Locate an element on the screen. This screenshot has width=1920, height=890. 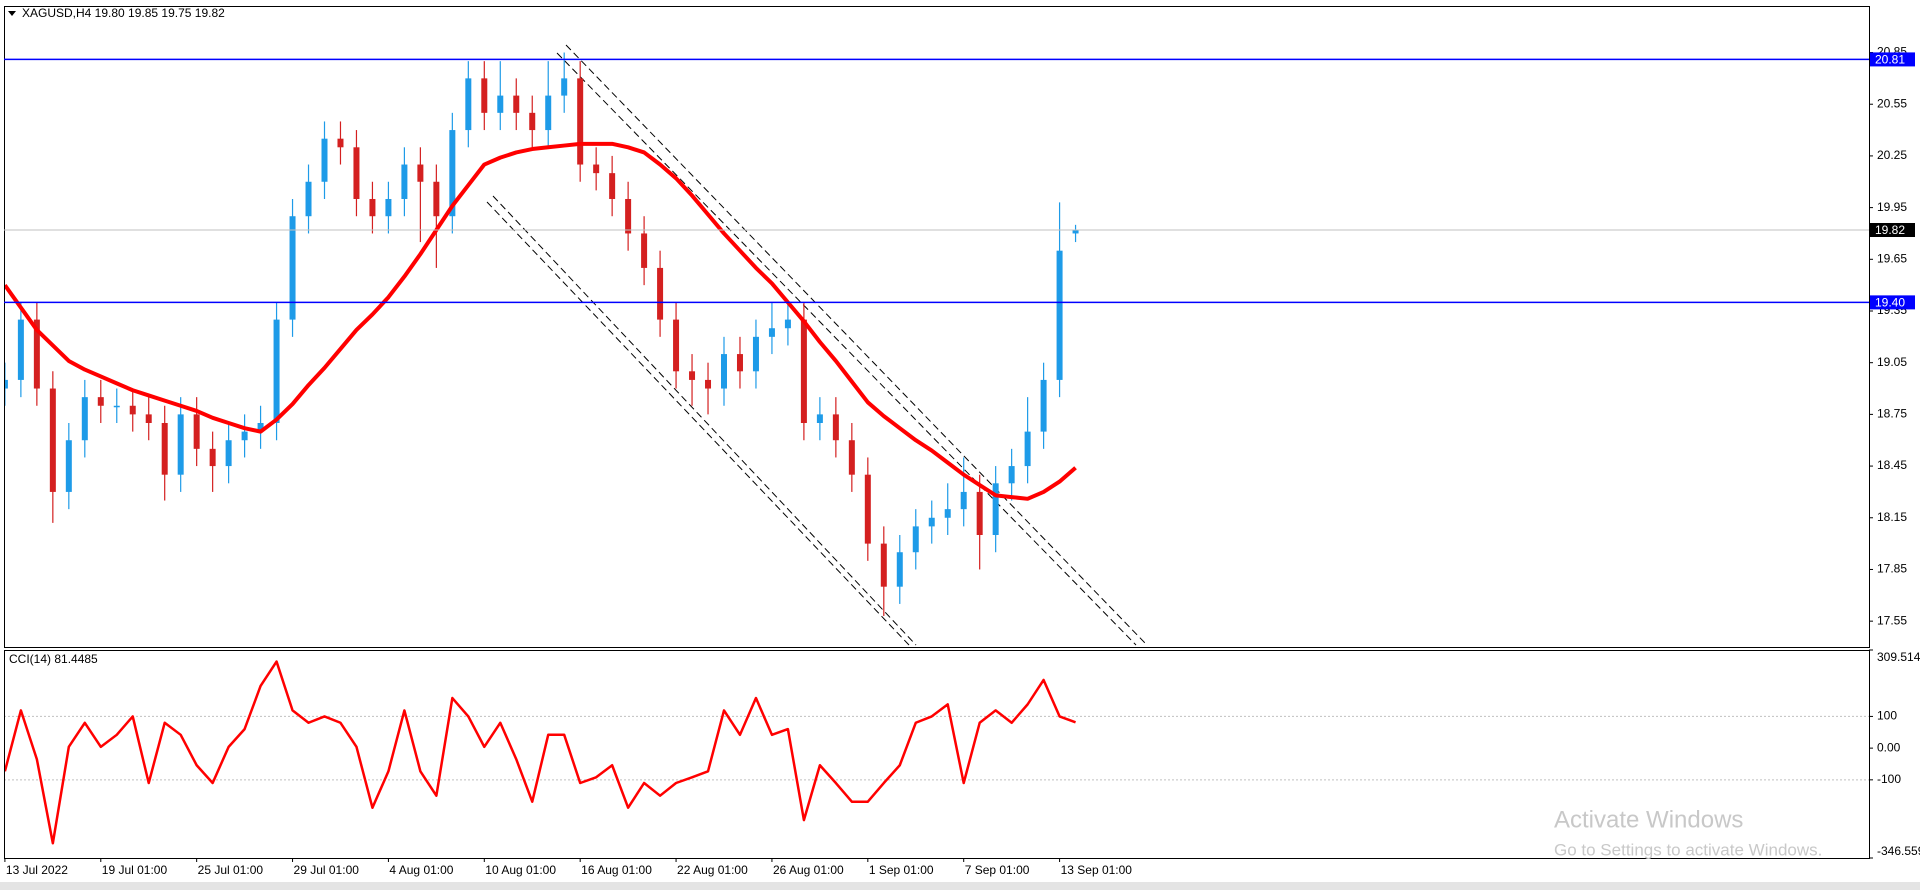
tab-bar is located at coordinates (960, 886).